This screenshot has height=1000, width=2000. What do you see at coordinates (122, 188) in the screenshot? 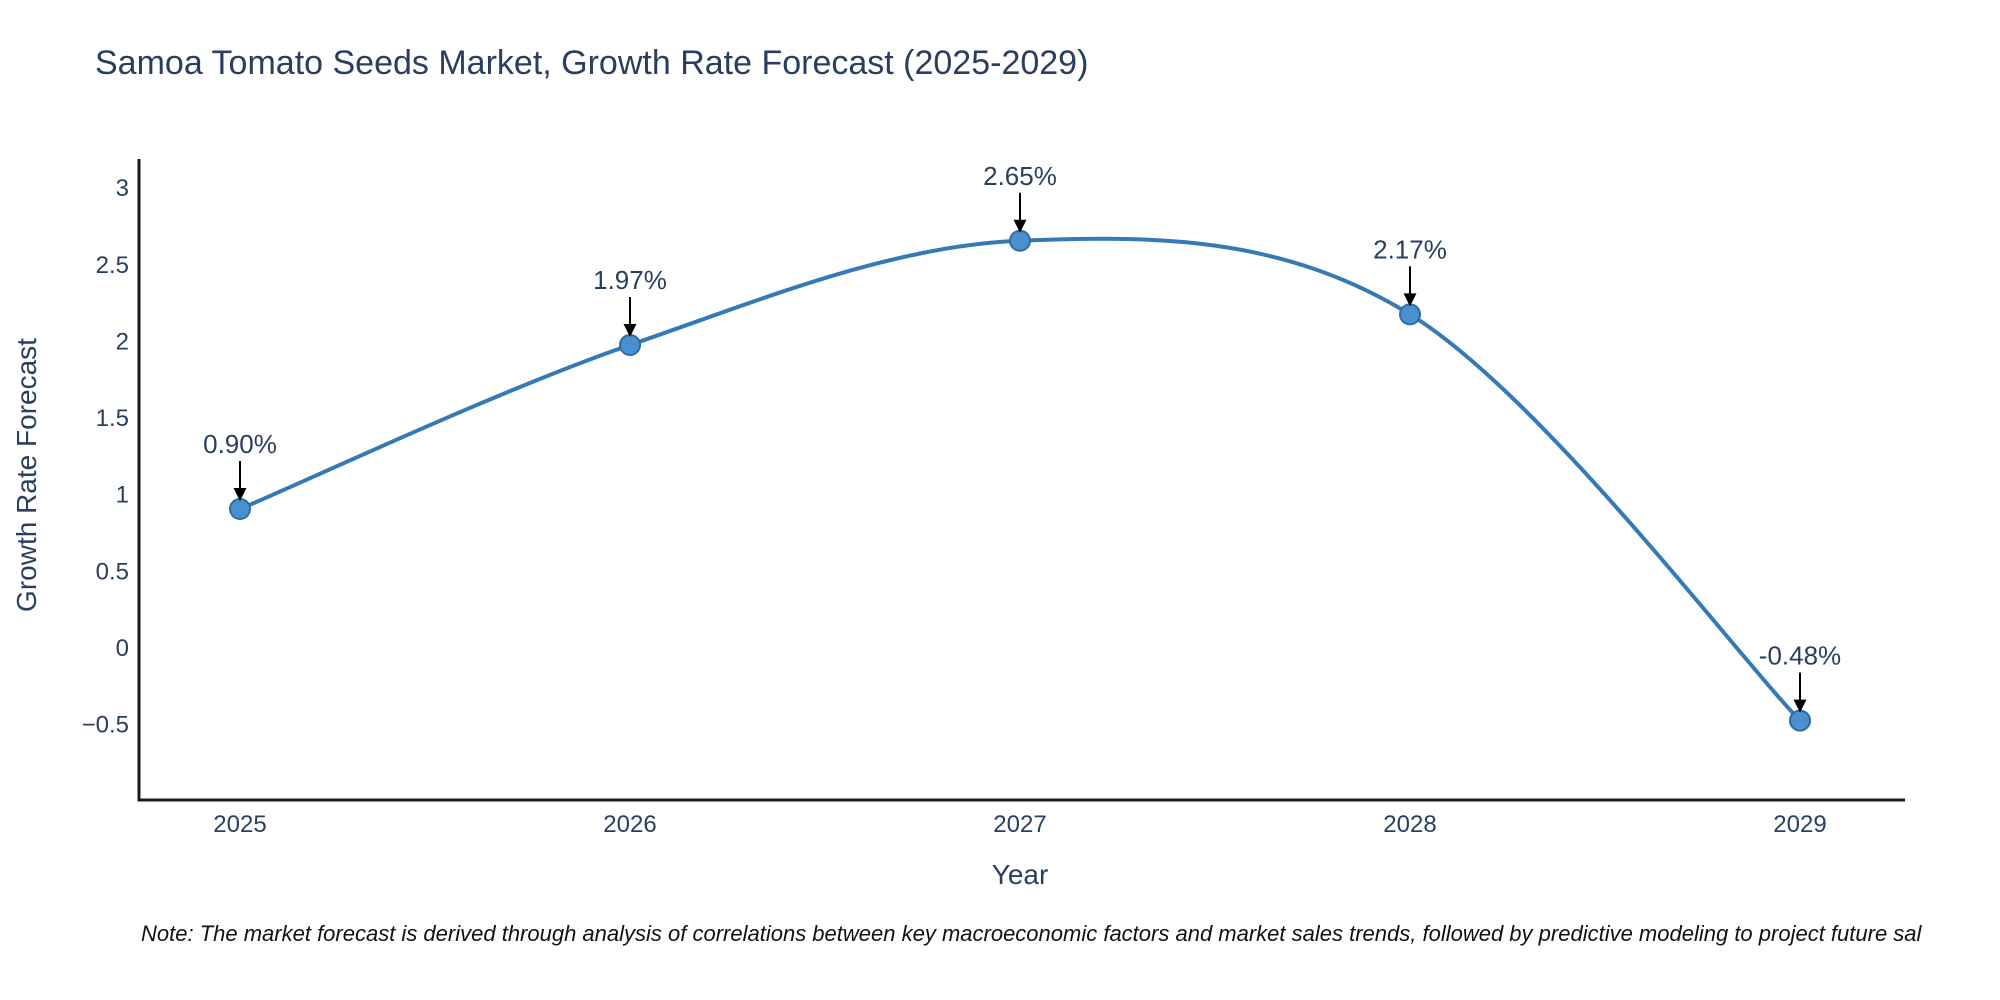
I see `y-axis-tick-label: 3` at bounding box center [122, 188].